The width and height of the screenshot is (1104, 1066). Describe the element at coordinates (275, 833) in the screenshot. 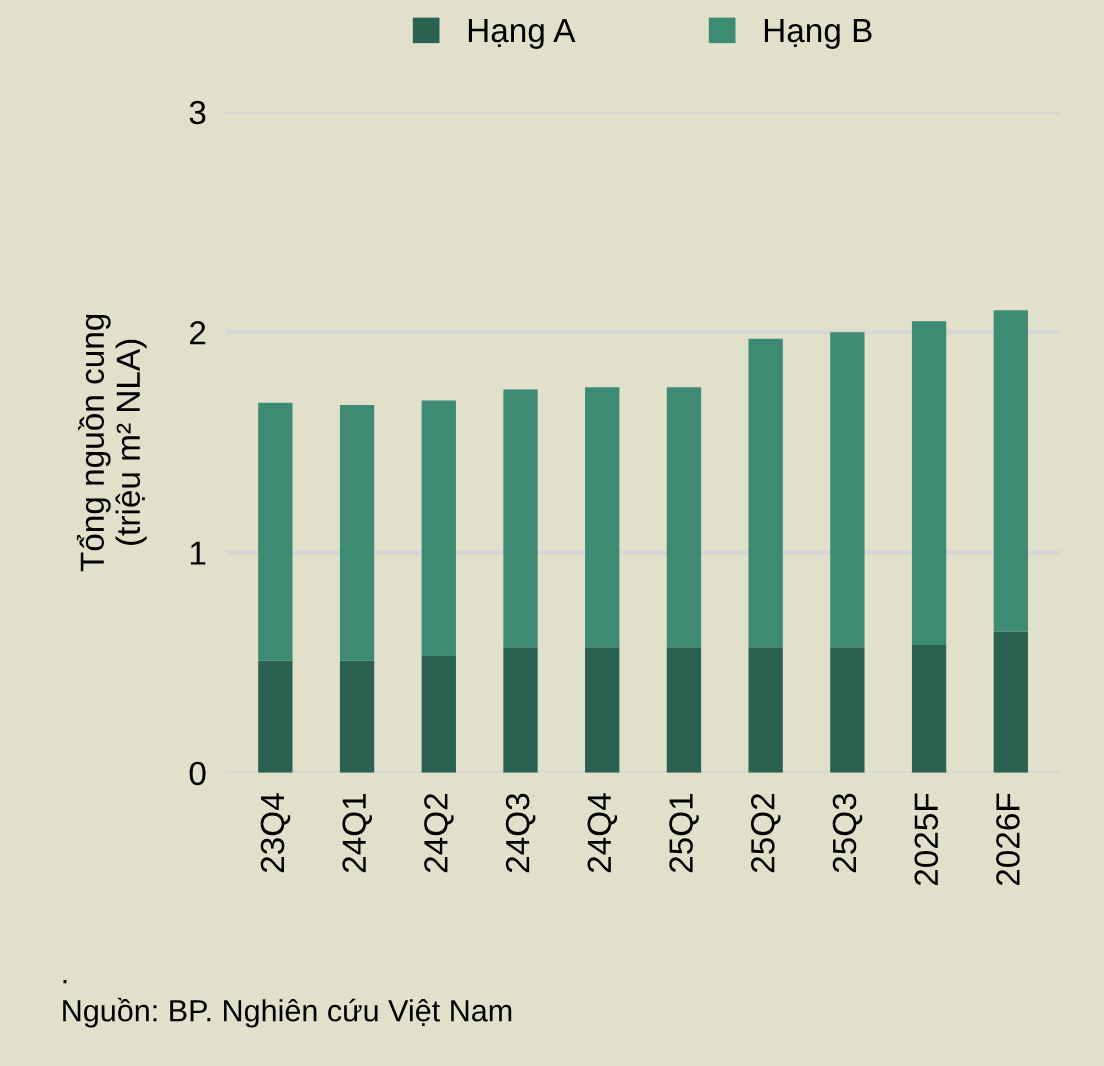

I see `x-tick-label: 23Q4` at that location.